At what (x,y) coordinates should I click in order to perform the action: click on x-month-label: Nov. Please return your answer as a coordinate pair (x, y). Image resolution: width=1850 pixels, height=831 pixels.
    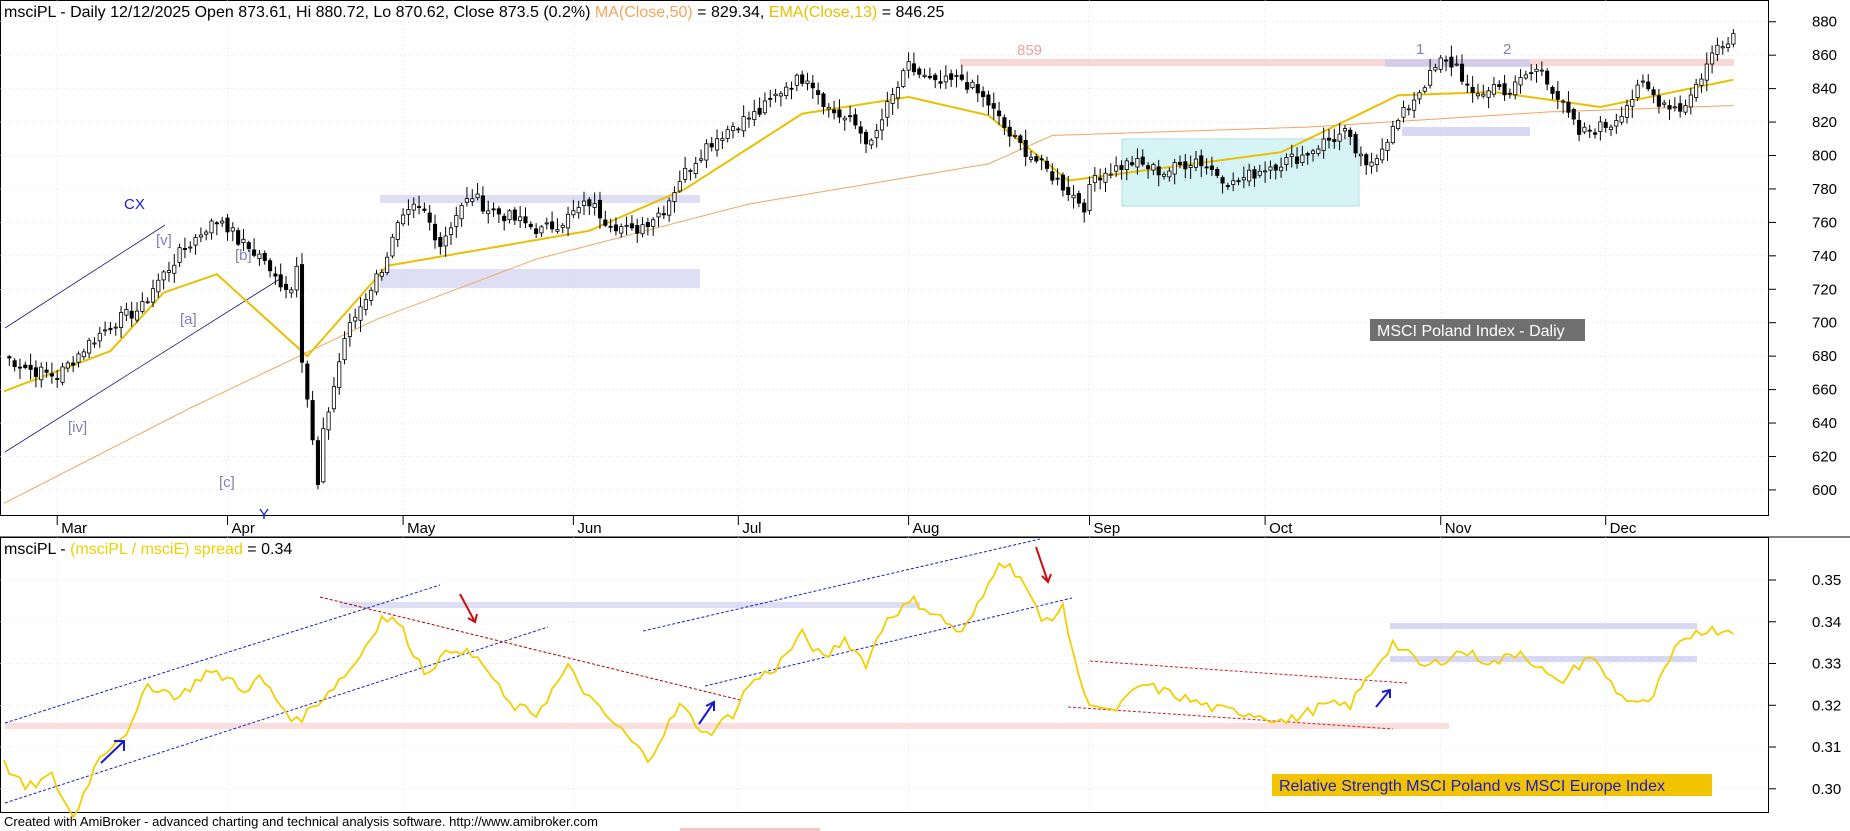
    Looking at the image, I should click on (1458, 528).